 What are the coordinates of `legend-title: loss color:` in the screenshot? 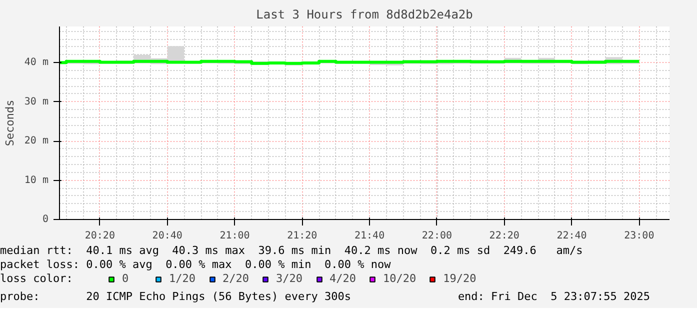 It's located at (36, 279).